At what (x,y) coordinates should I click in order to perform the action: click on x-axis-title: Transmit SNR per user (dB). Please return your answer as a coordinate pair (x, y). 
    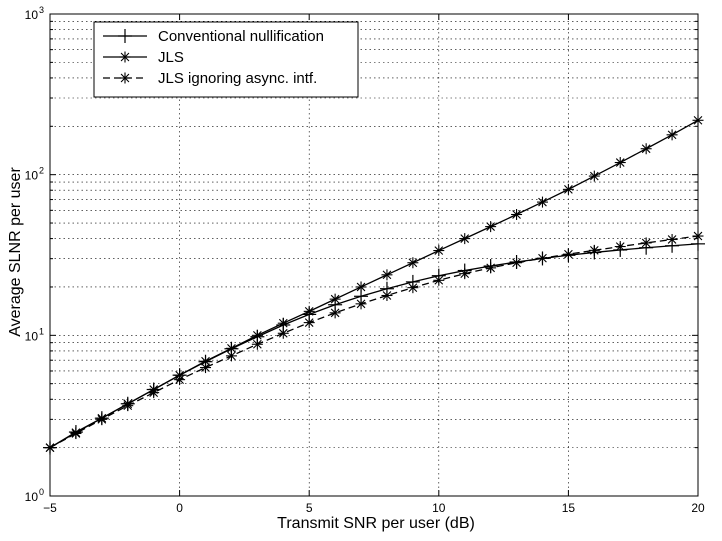
    Looking at the image, I should click on (376, 523).